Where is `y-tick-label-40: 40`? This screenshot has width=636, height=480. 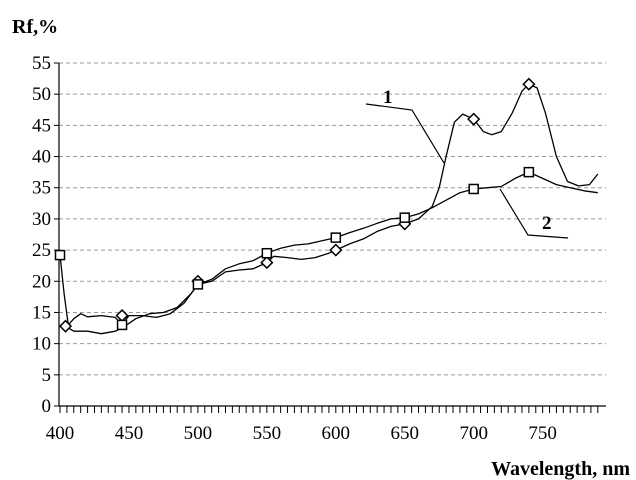
y-tick-label-40: 40 is located at coordinates (41, 157).